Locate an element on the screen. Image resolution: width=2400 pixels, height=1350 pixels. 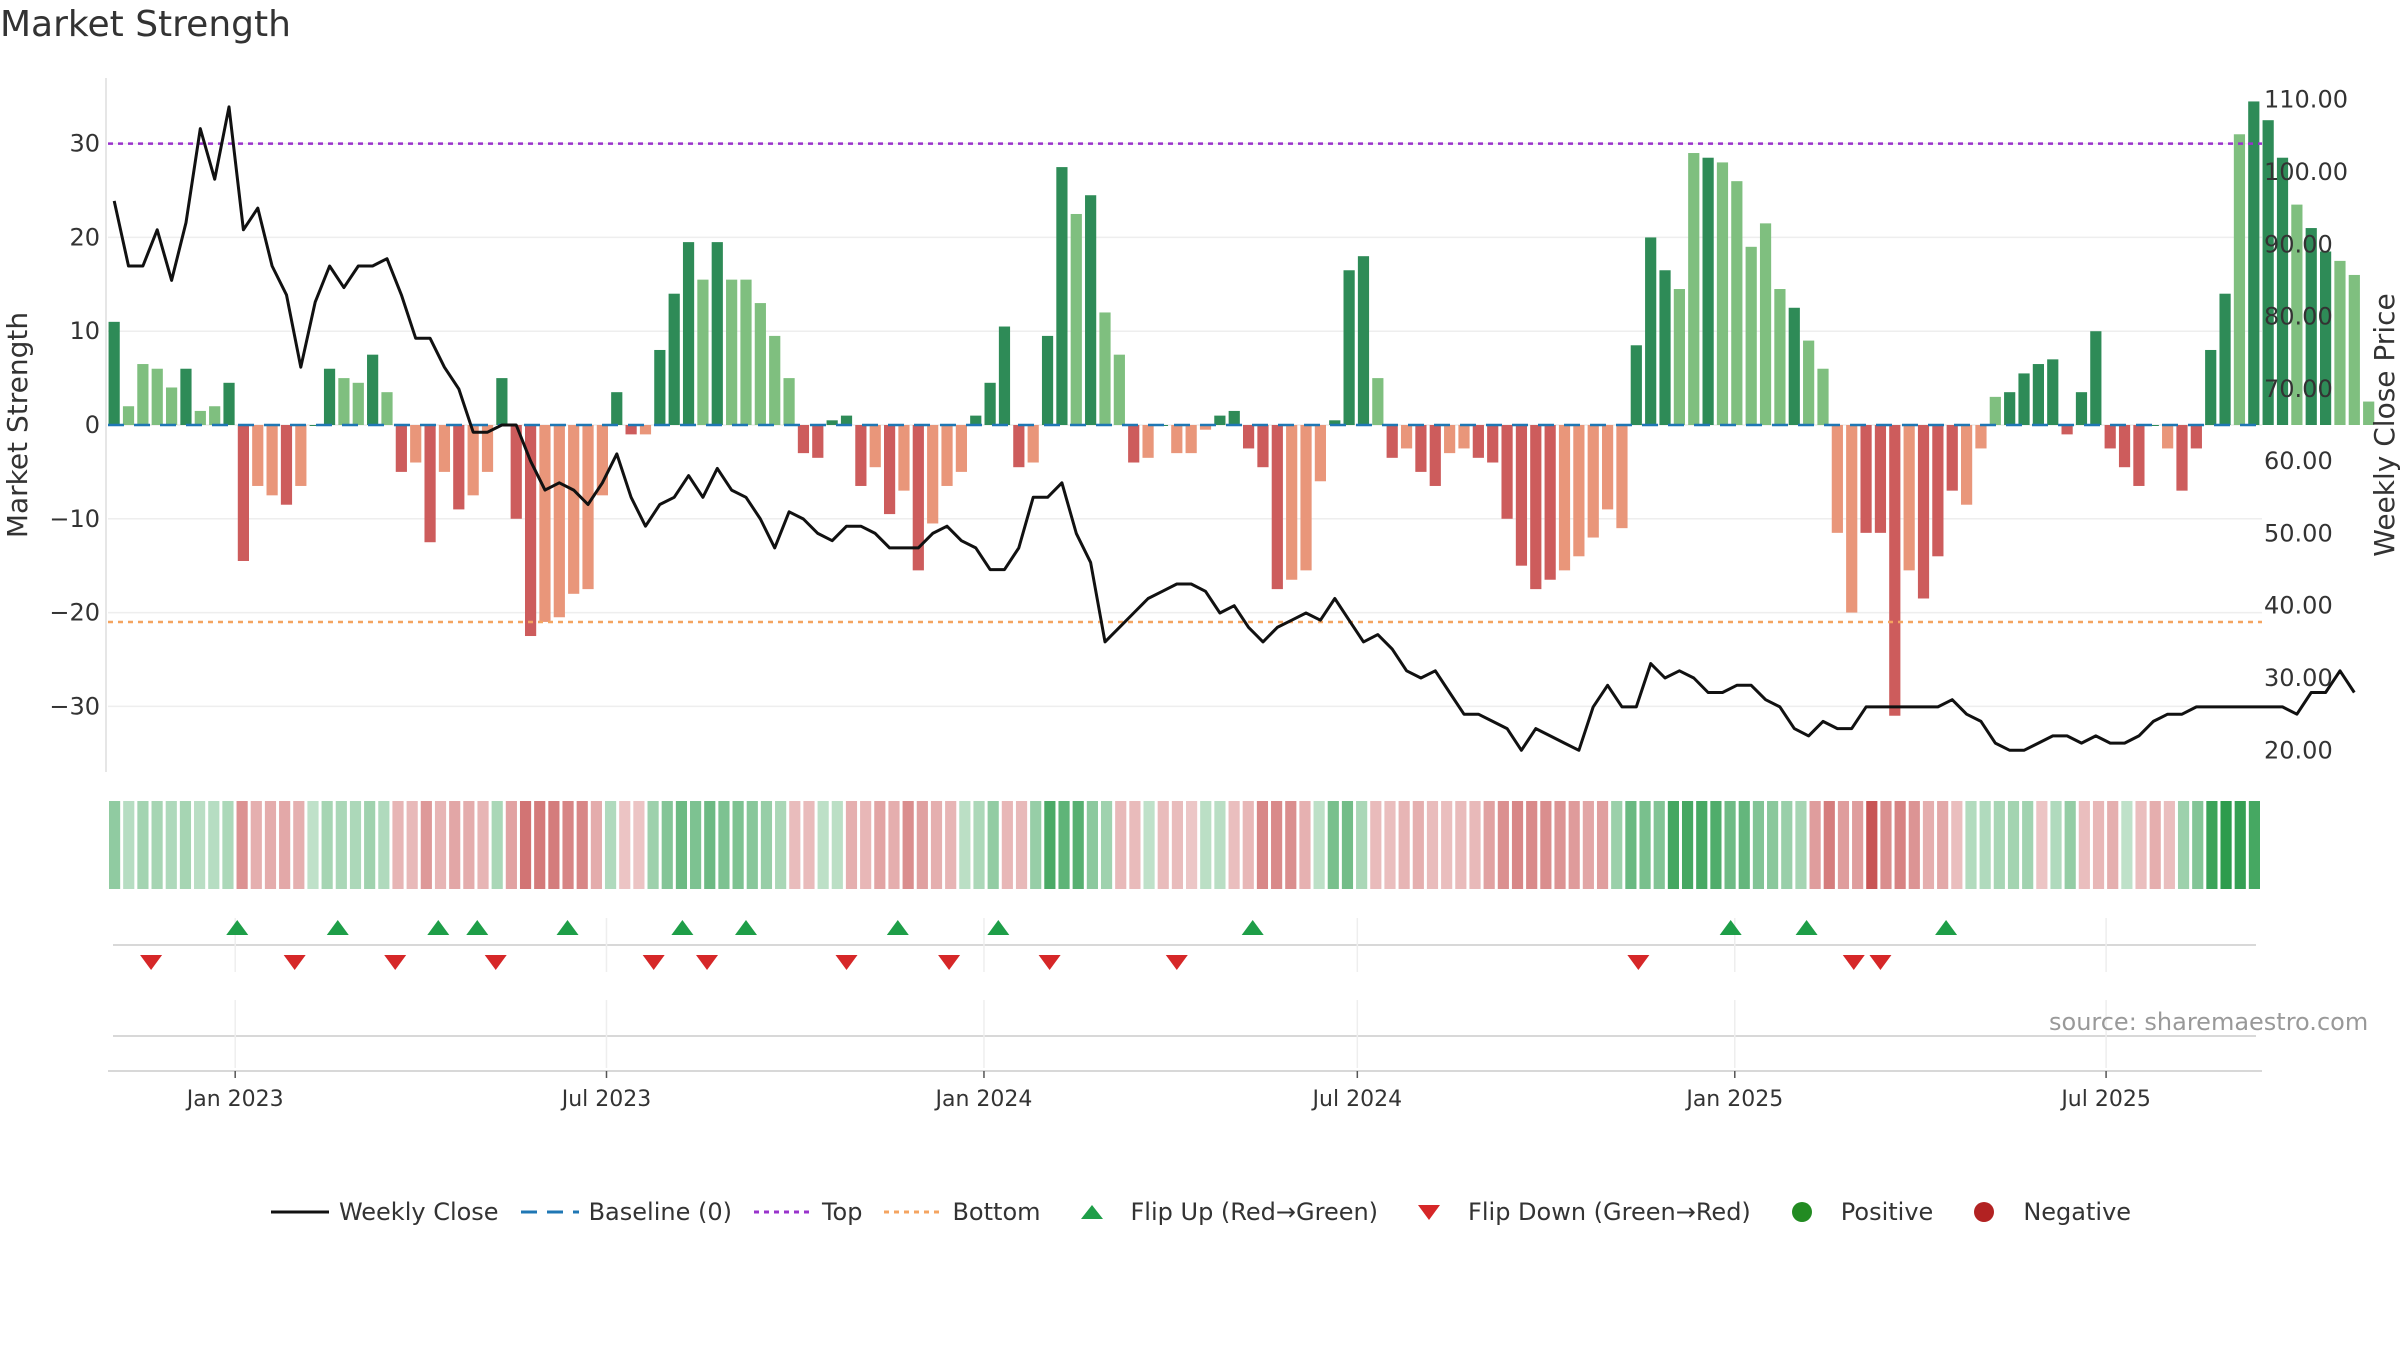
right-tick-label: 110.00 is located at coordinates (2306, 100).